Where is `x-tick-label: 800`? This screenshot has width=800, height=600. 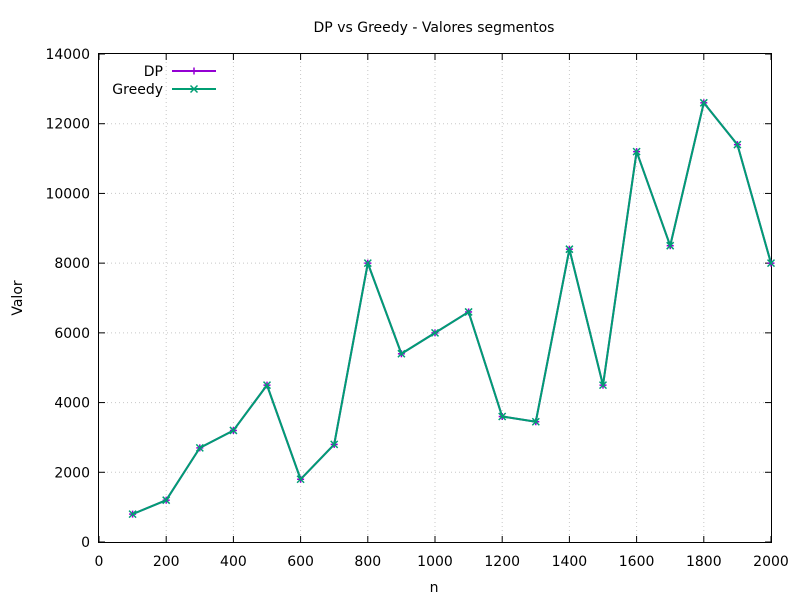
x-tick-label: 800 is located at coordinates (367, 562).